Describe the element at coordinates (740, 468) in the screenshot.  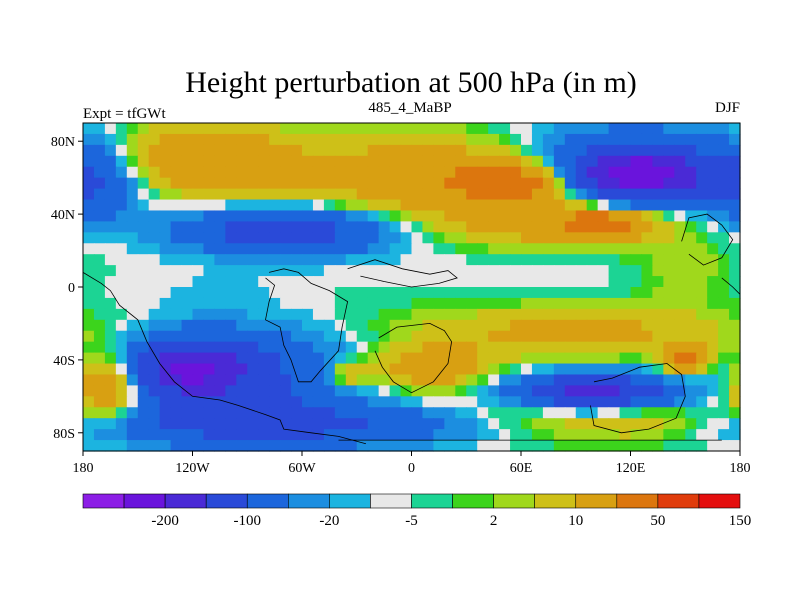
I see `x-tick-label: 180` at that location.